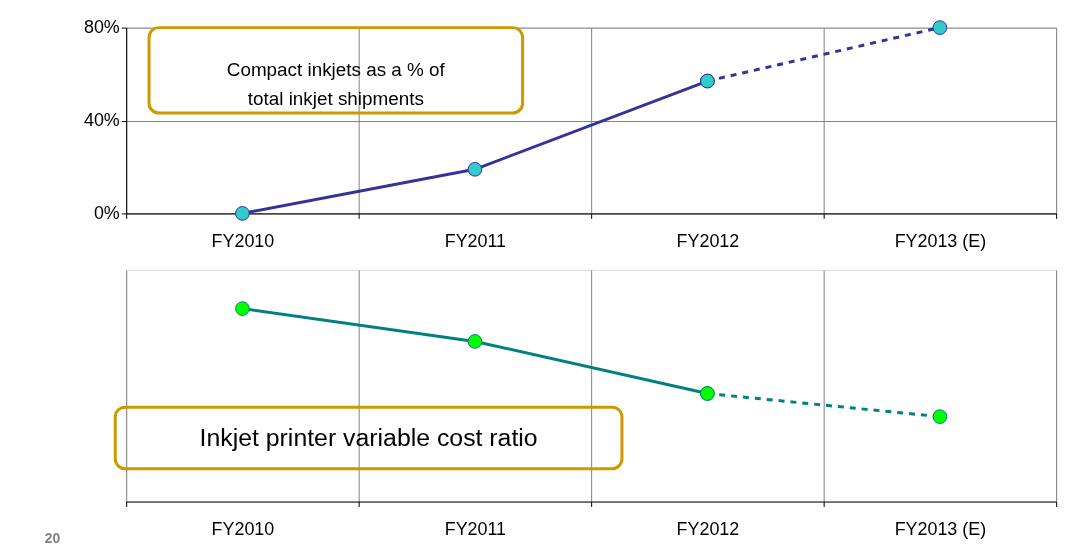  I want to click on text: Compact inkjets as a % of total inkjet shipments, so click(336, 84).